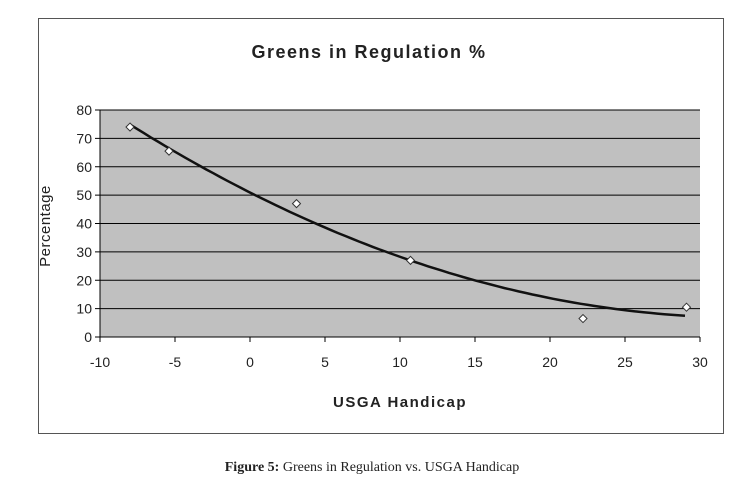 The height and width of the screenshot is (493, 744). Describe the element at coordinates (84, 138) in the screenshot. I see `y-tick-label: 70` at that location.